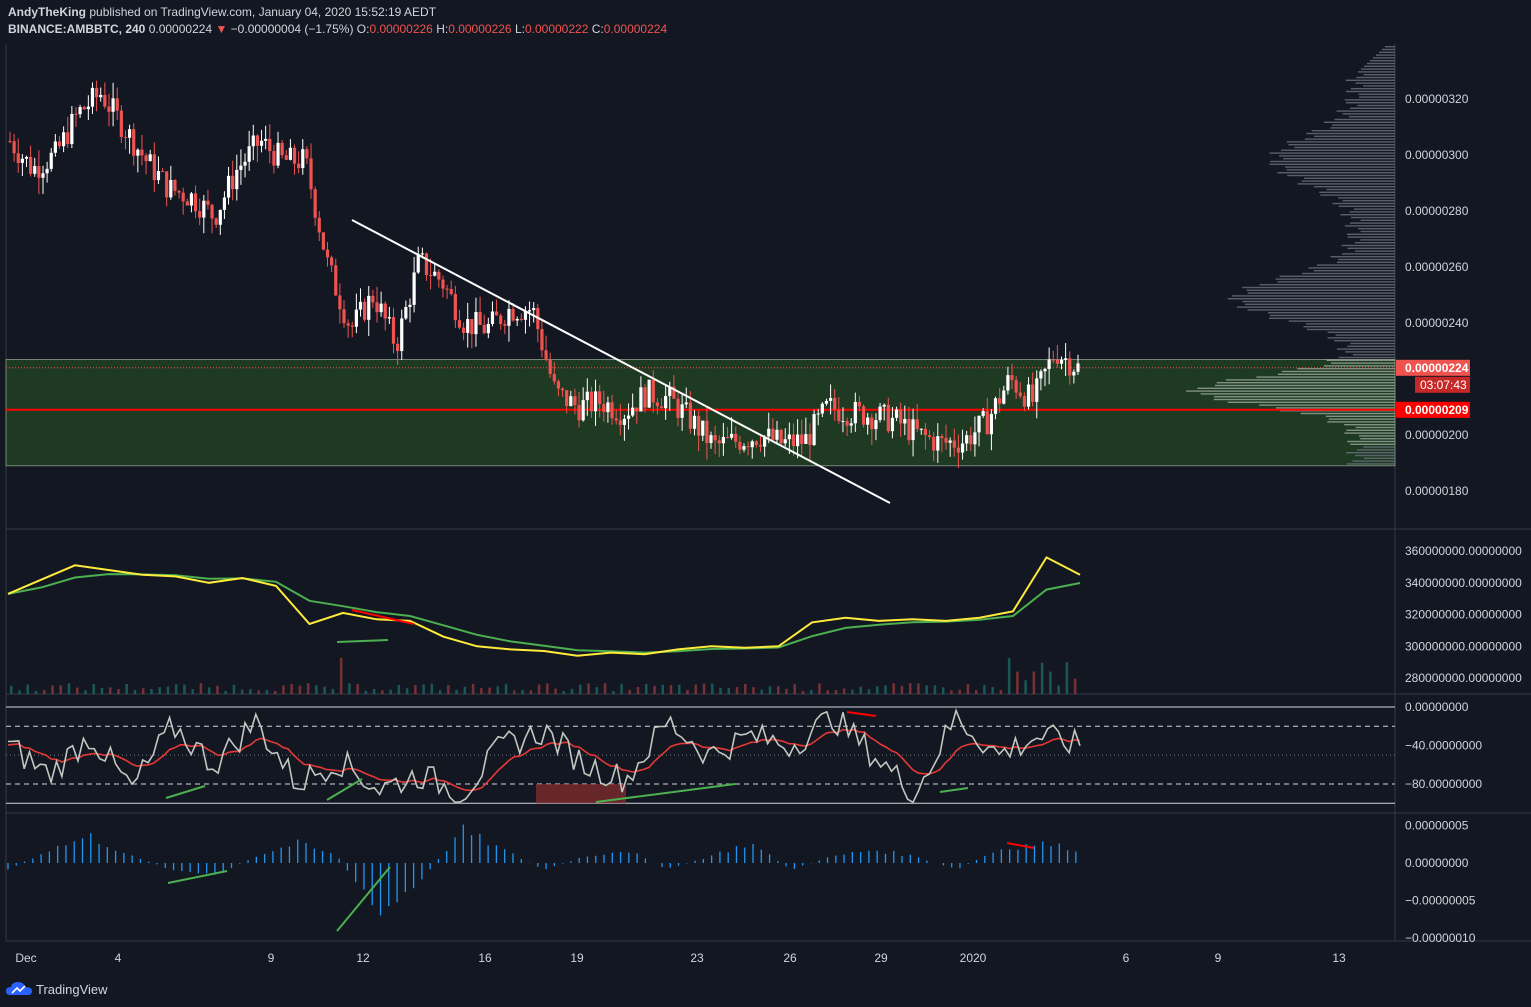 This screenshot has width=1531, height=1007. Describe the element at coordinates (383, 617) in the screenshot. I see `bearish-divergence-line` at that location.